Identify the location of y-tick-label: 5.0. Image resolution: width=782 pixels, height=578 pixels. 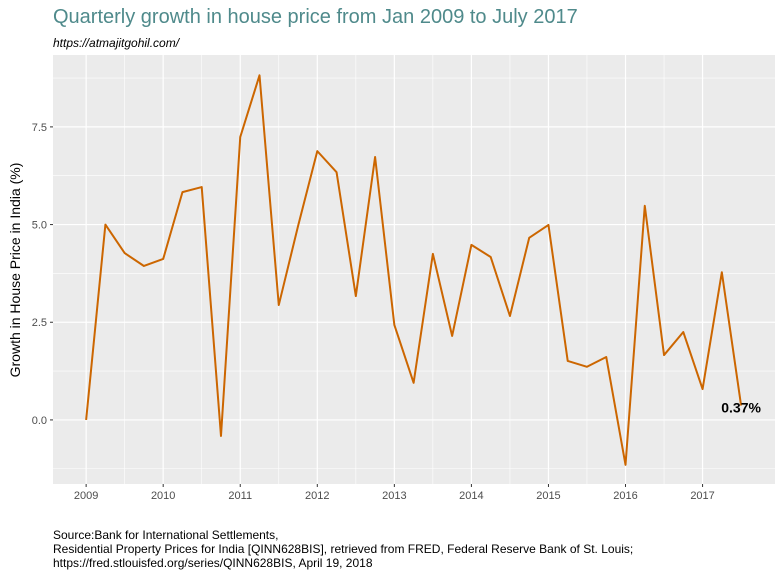
(39, 226).